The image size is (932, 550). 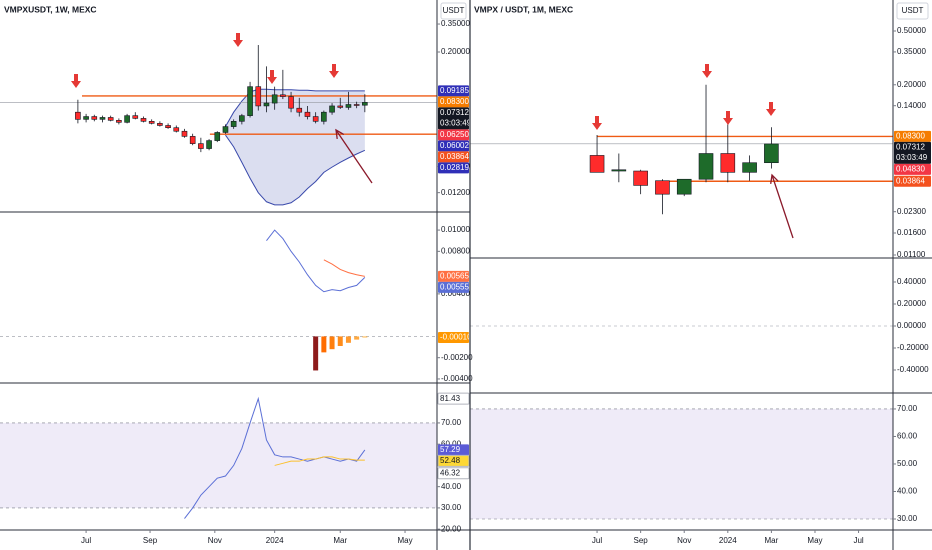 What do you see at coordinates (907, 408) in the screenshot?
I see `y-tick-label: 70.00` at bounding box center [907, 408].